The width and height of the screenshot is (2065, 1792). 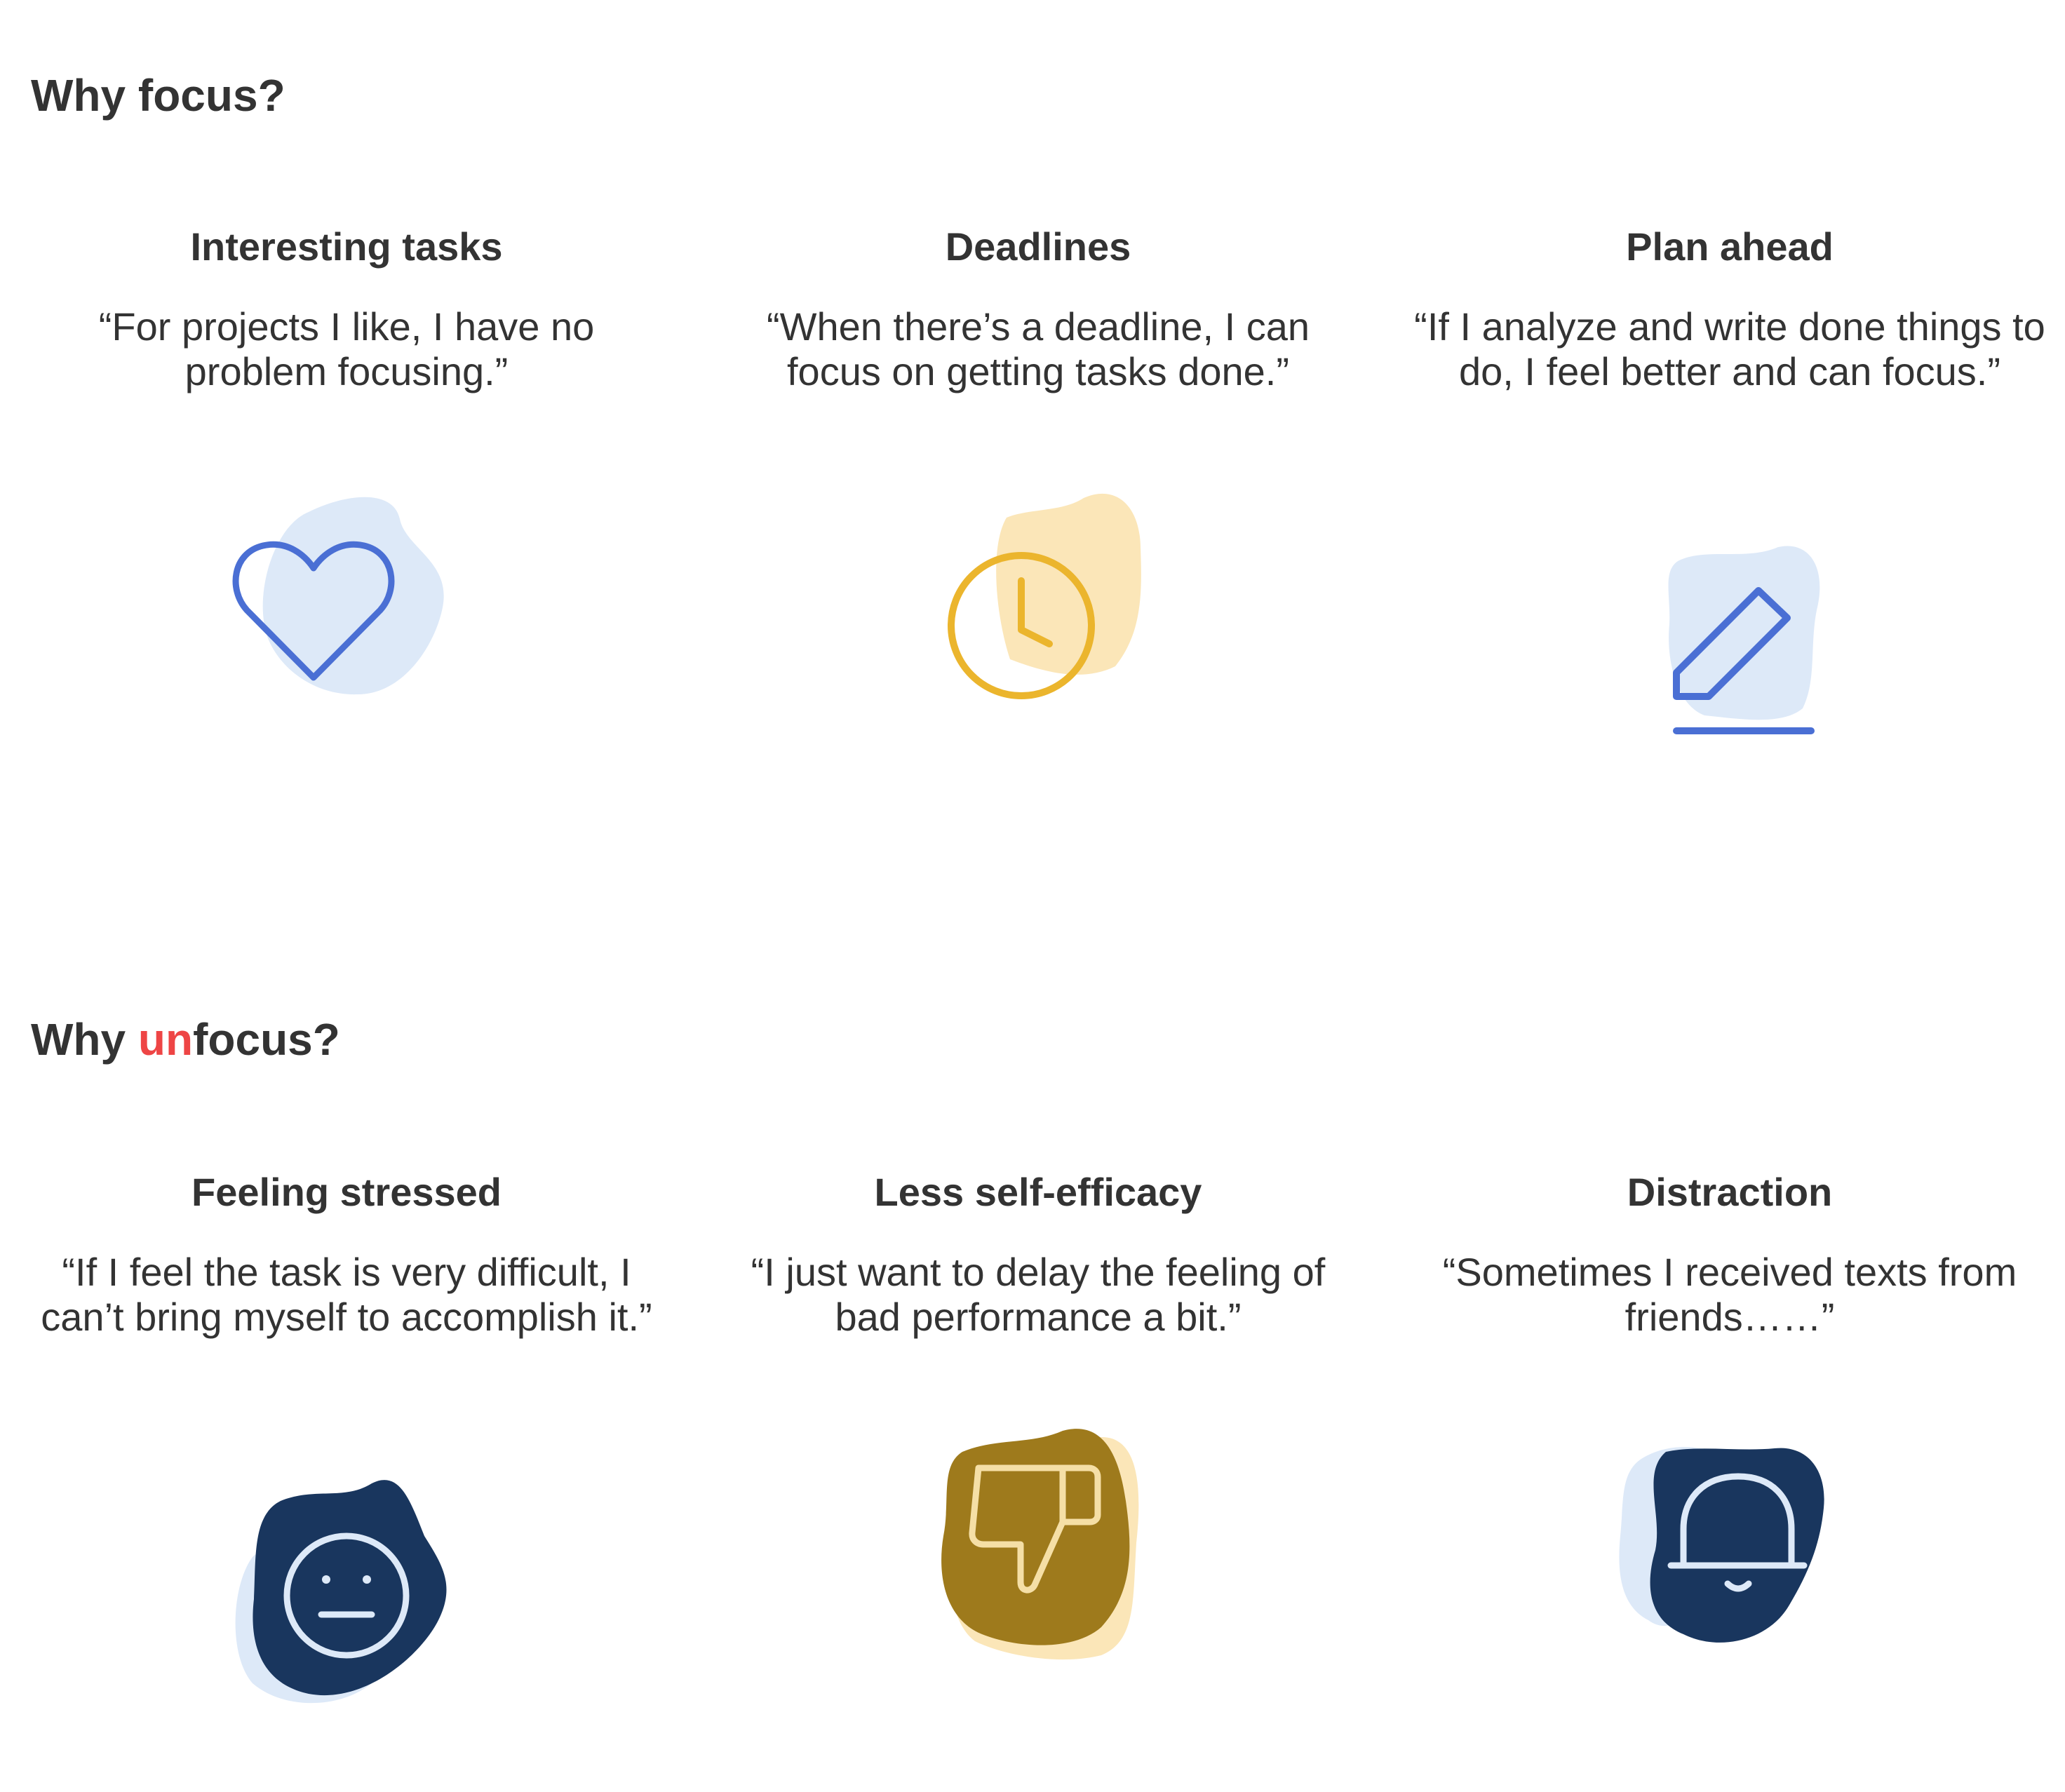 I want to click on why-focus-title: Why focus?, so click(x=158, y=95).